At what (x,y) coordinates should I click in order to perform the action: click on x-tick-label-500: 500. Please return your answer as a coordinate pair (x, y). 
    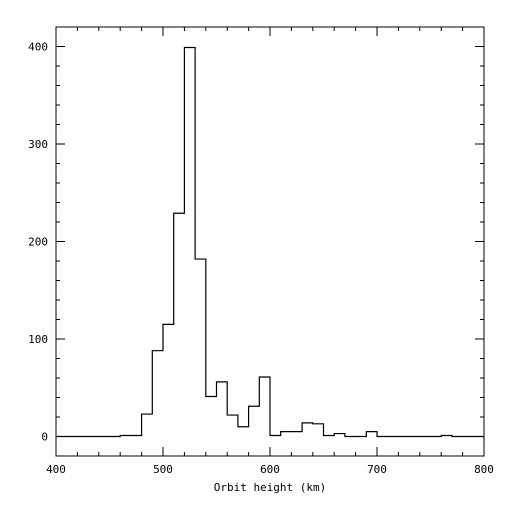
    Looking at the image, I should click on (163, 469).